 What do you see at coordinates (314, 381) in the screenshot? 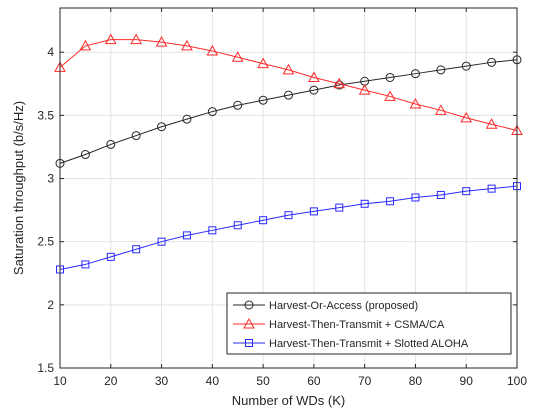
I see `x-tick-label: 60` at bounding box center [314, 381].